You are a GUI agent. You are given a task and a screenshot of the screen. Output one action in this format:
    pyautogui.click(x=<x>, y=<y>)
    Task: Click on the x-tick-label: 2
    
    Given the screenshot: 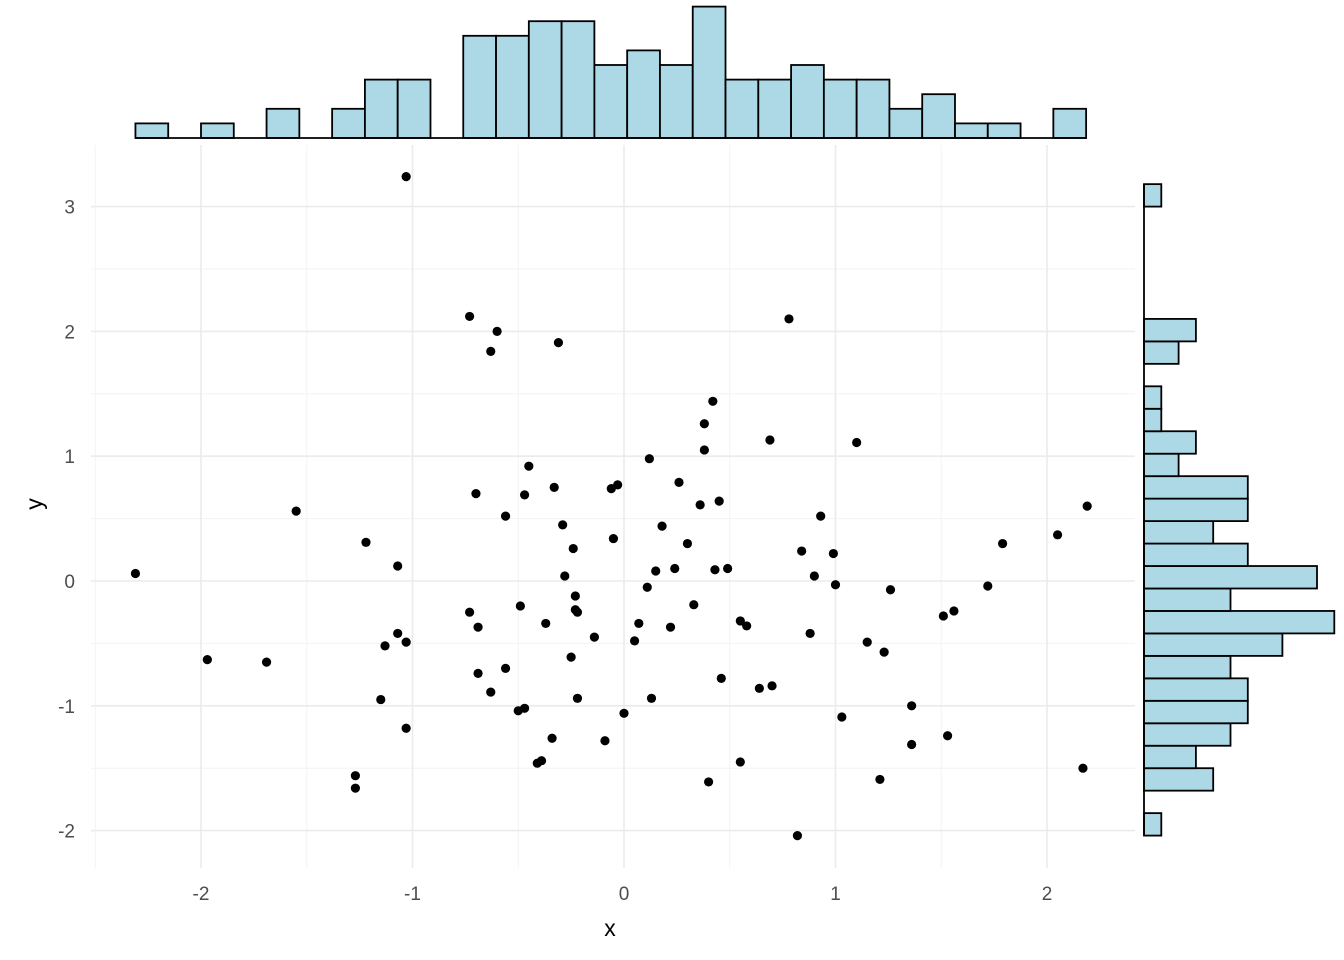 What is the action you would take?
    pyautogui.click(x=1047, y=894)
    